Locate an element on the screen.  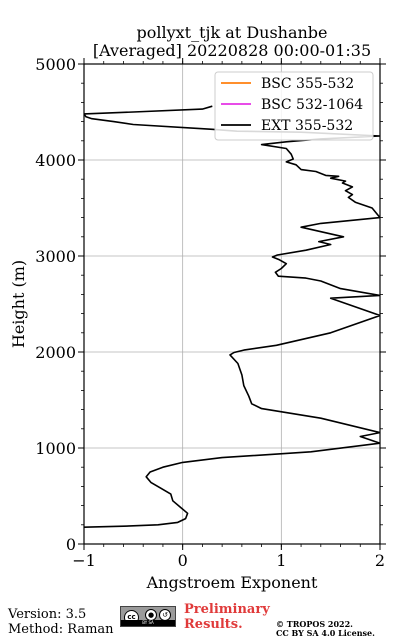
legend-box is located at coordinates (294, 106).